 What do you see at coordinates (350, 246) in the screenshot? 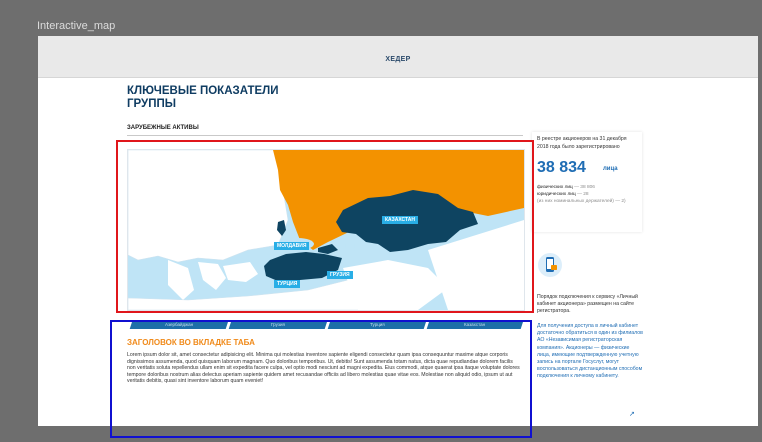
I see `caspian-sea` at bounding box center [350, 246].